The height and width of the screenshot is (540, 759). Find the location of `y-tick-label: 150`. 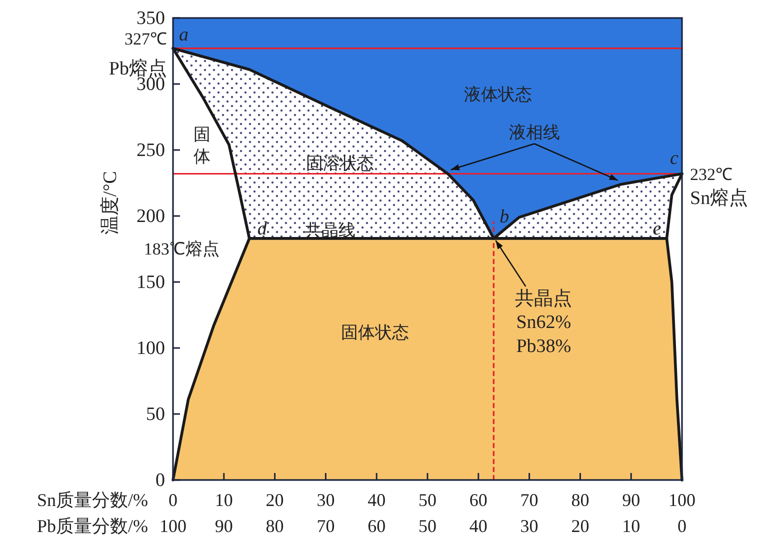

y-tick-label: 150 is located at coordinates (150, 282).